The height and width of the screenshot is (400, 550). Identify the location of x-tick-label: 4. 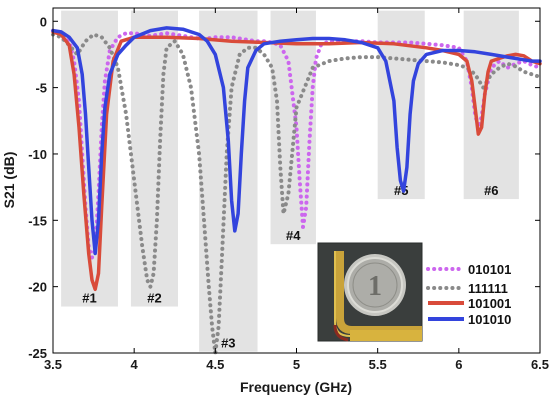
(135, 364).